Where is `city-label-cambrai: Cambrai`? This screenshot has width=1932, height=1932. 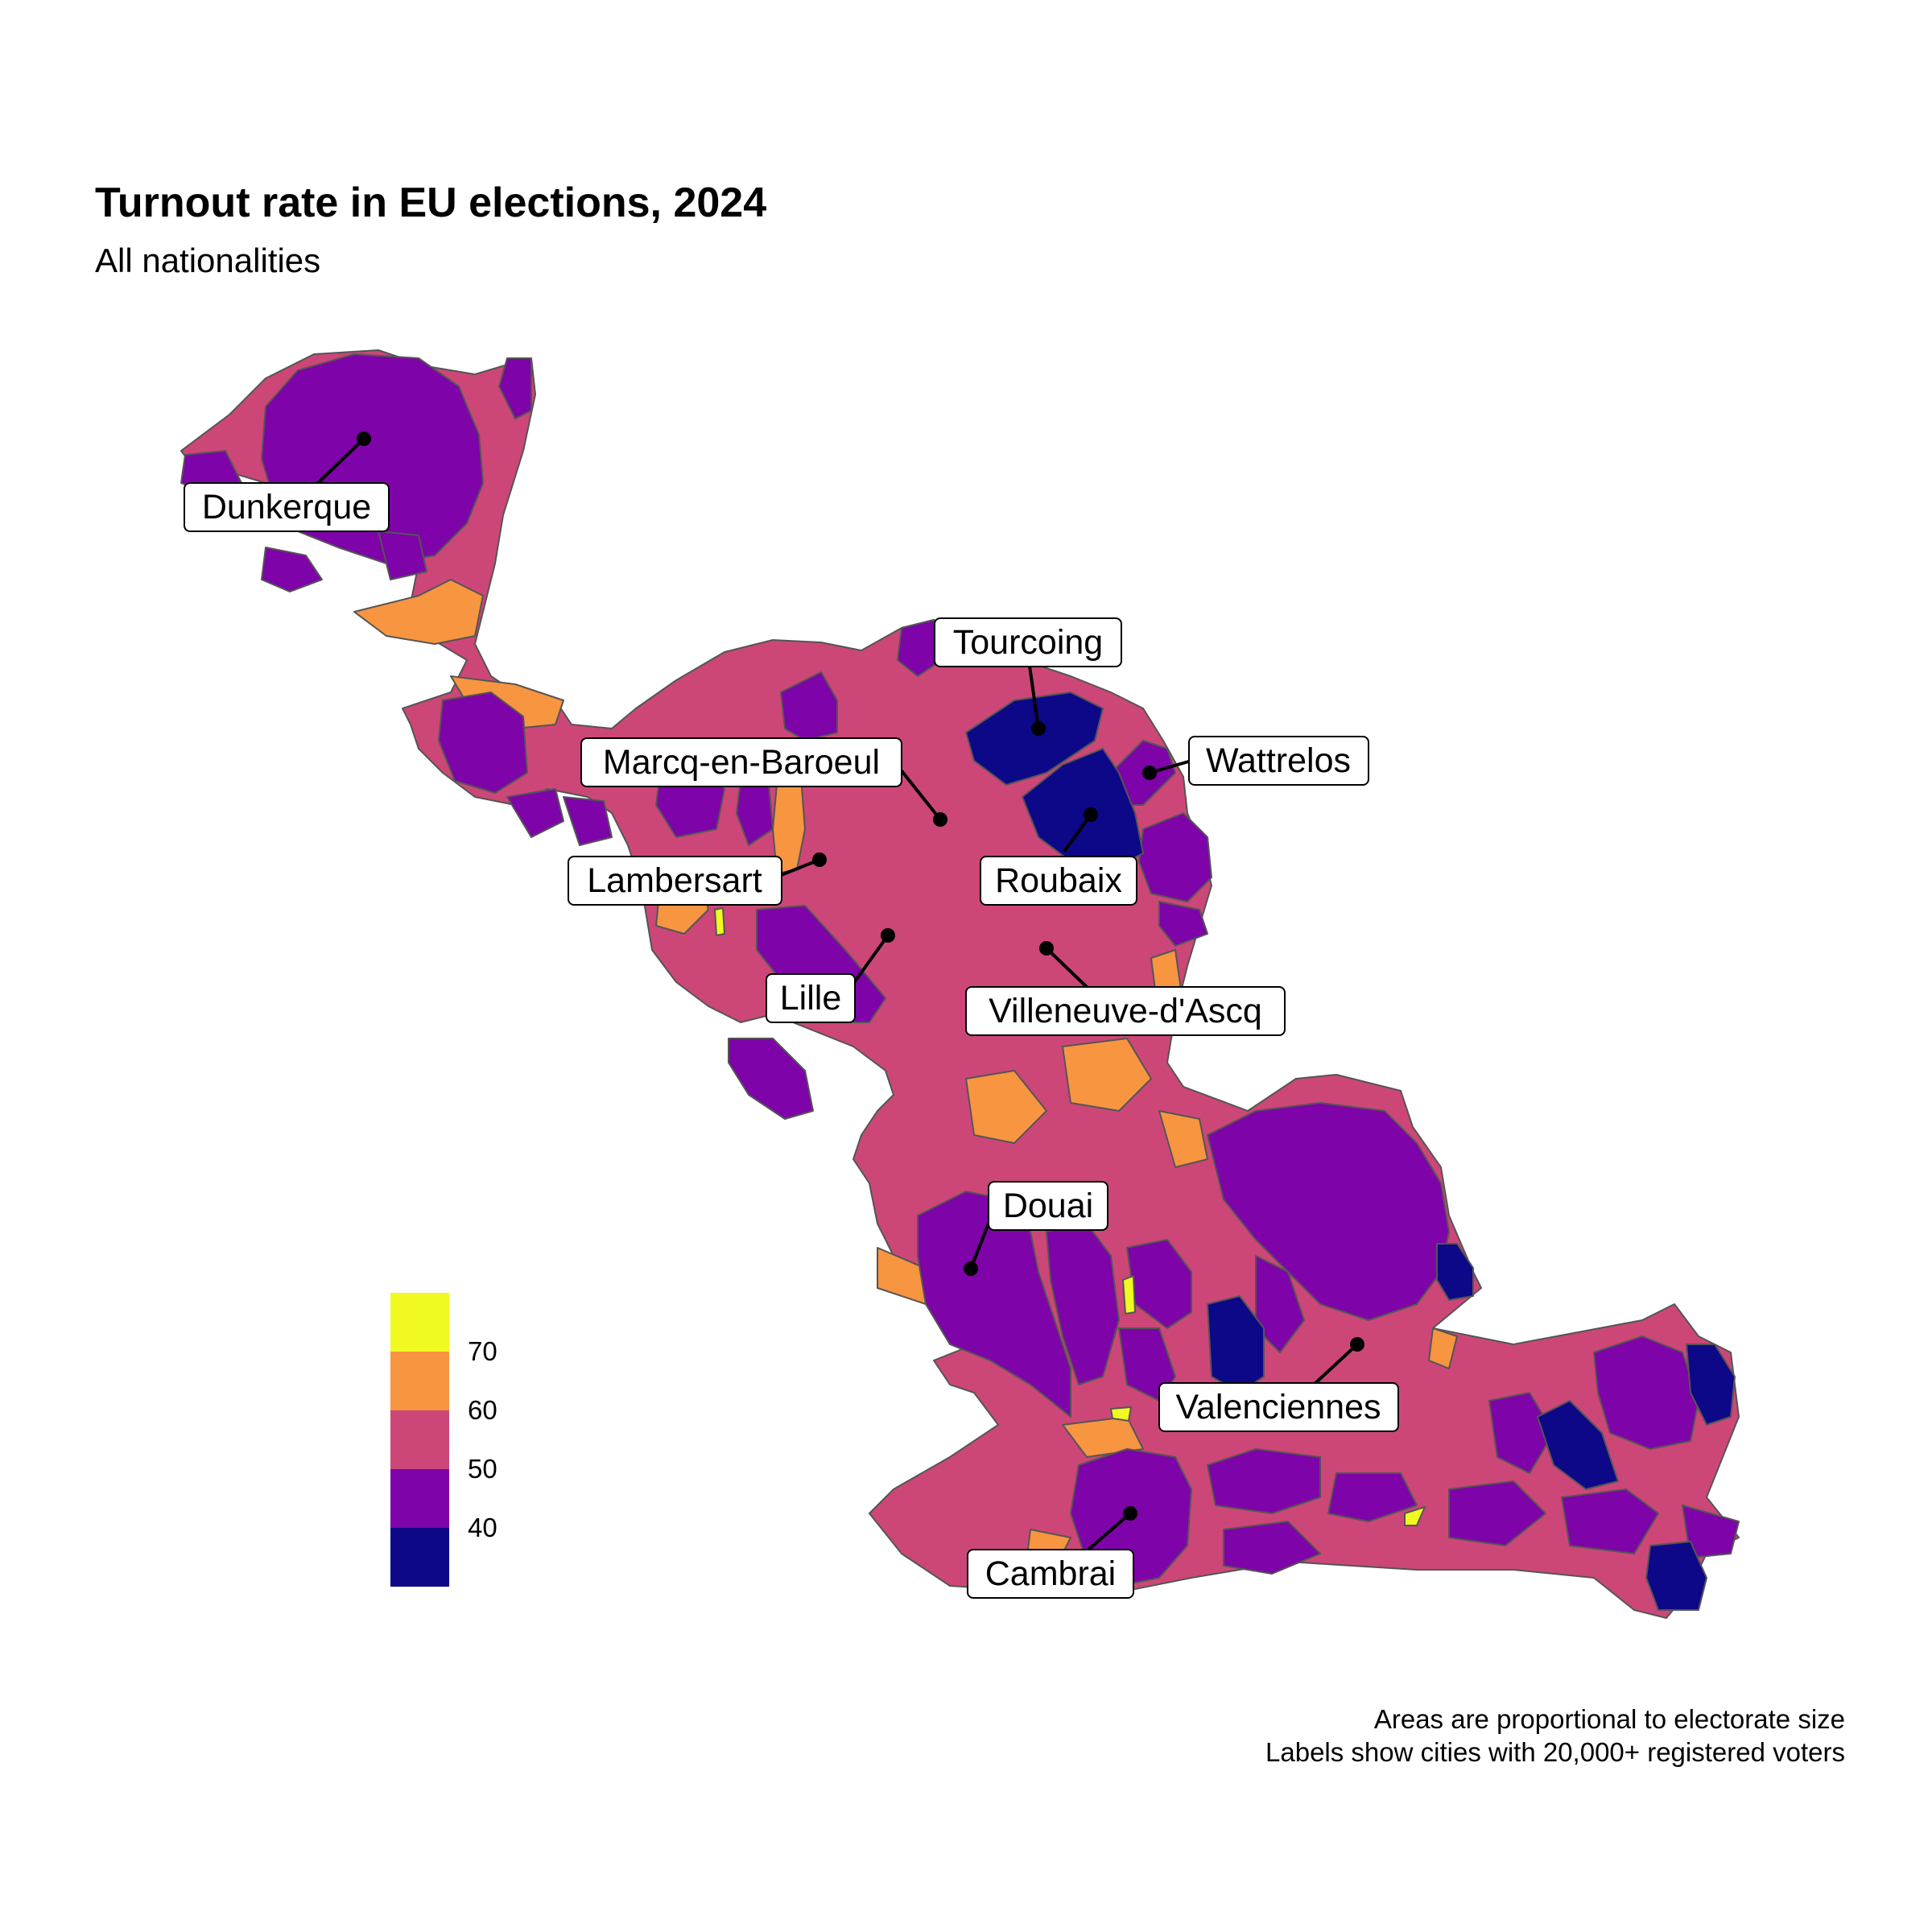 city-label-cambrai: Cambrai is located at coordinates (1050, 1574).